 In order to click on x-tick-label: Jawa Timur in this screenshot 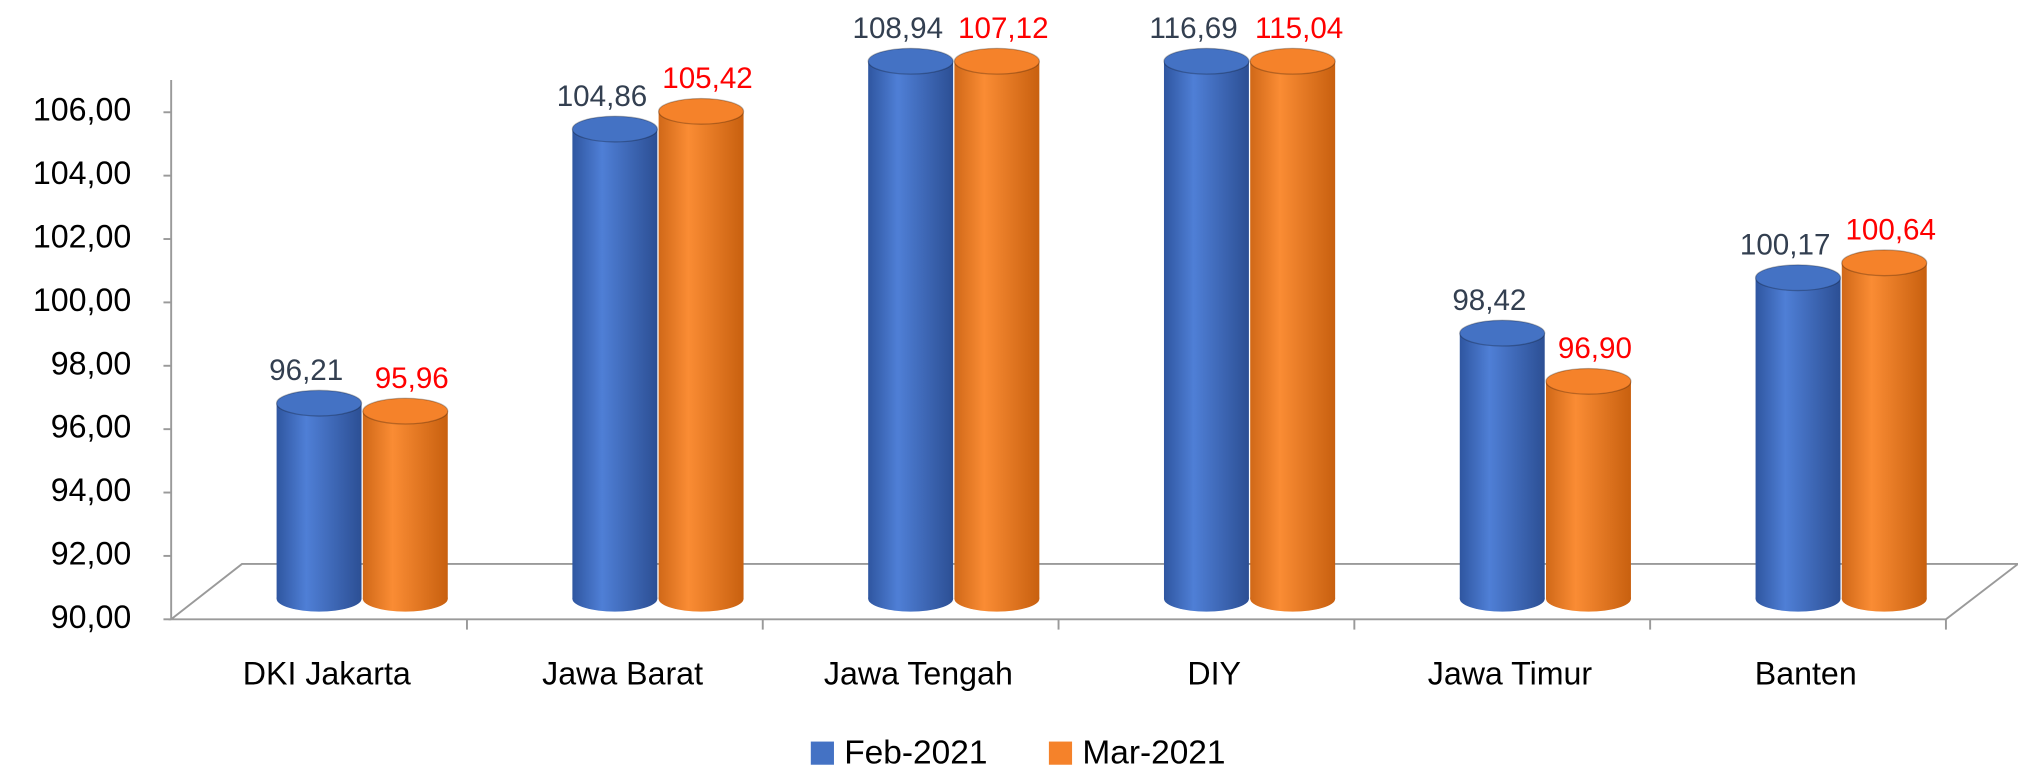, I will do `click(1510, 673)`.